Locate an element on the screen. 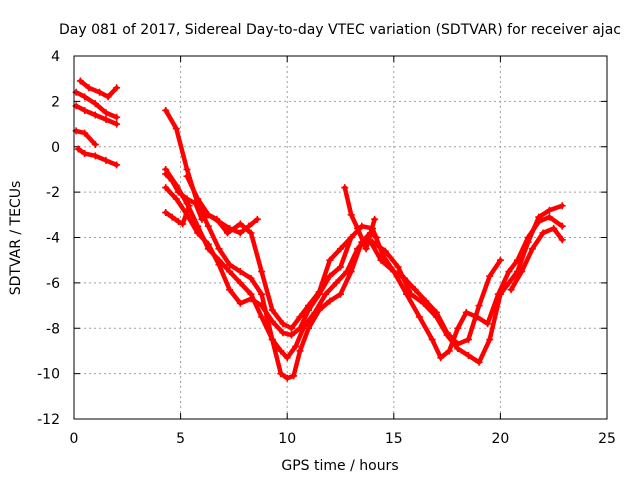 The height and width of the screenshot is (480, 640). y-tick-label: -10 is located at coordinates (48, 375).